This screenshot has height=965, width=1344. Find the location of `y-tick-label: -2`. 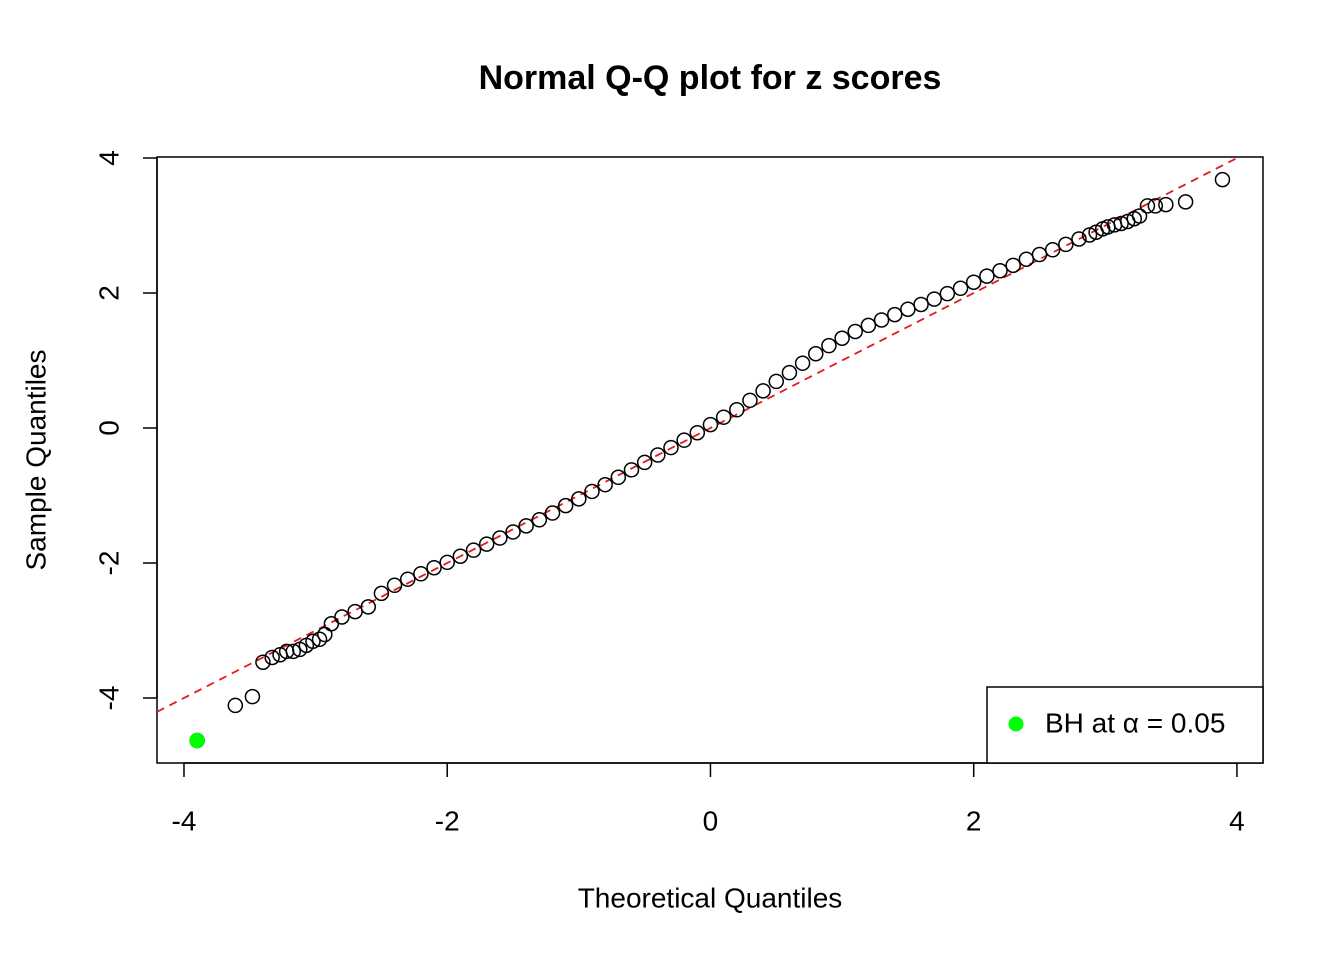

y-tick-label: -2 is located at coordinates (108, 563).